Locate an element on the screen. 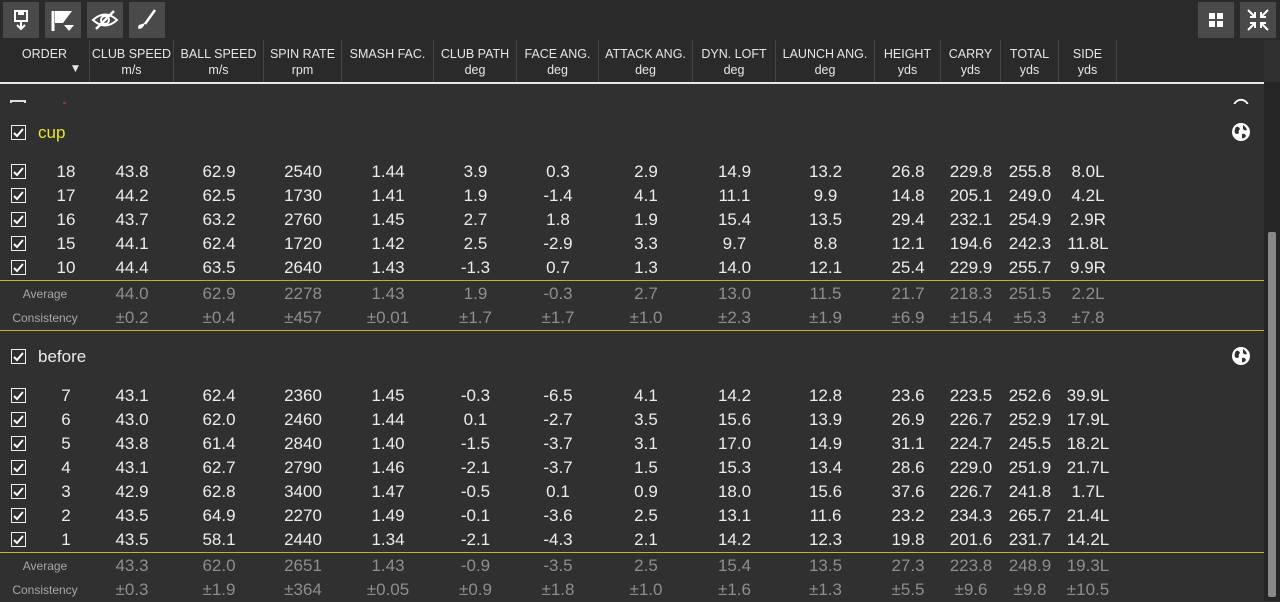  cell-club-speed: 44.1 is located at coordinates (132, 243).